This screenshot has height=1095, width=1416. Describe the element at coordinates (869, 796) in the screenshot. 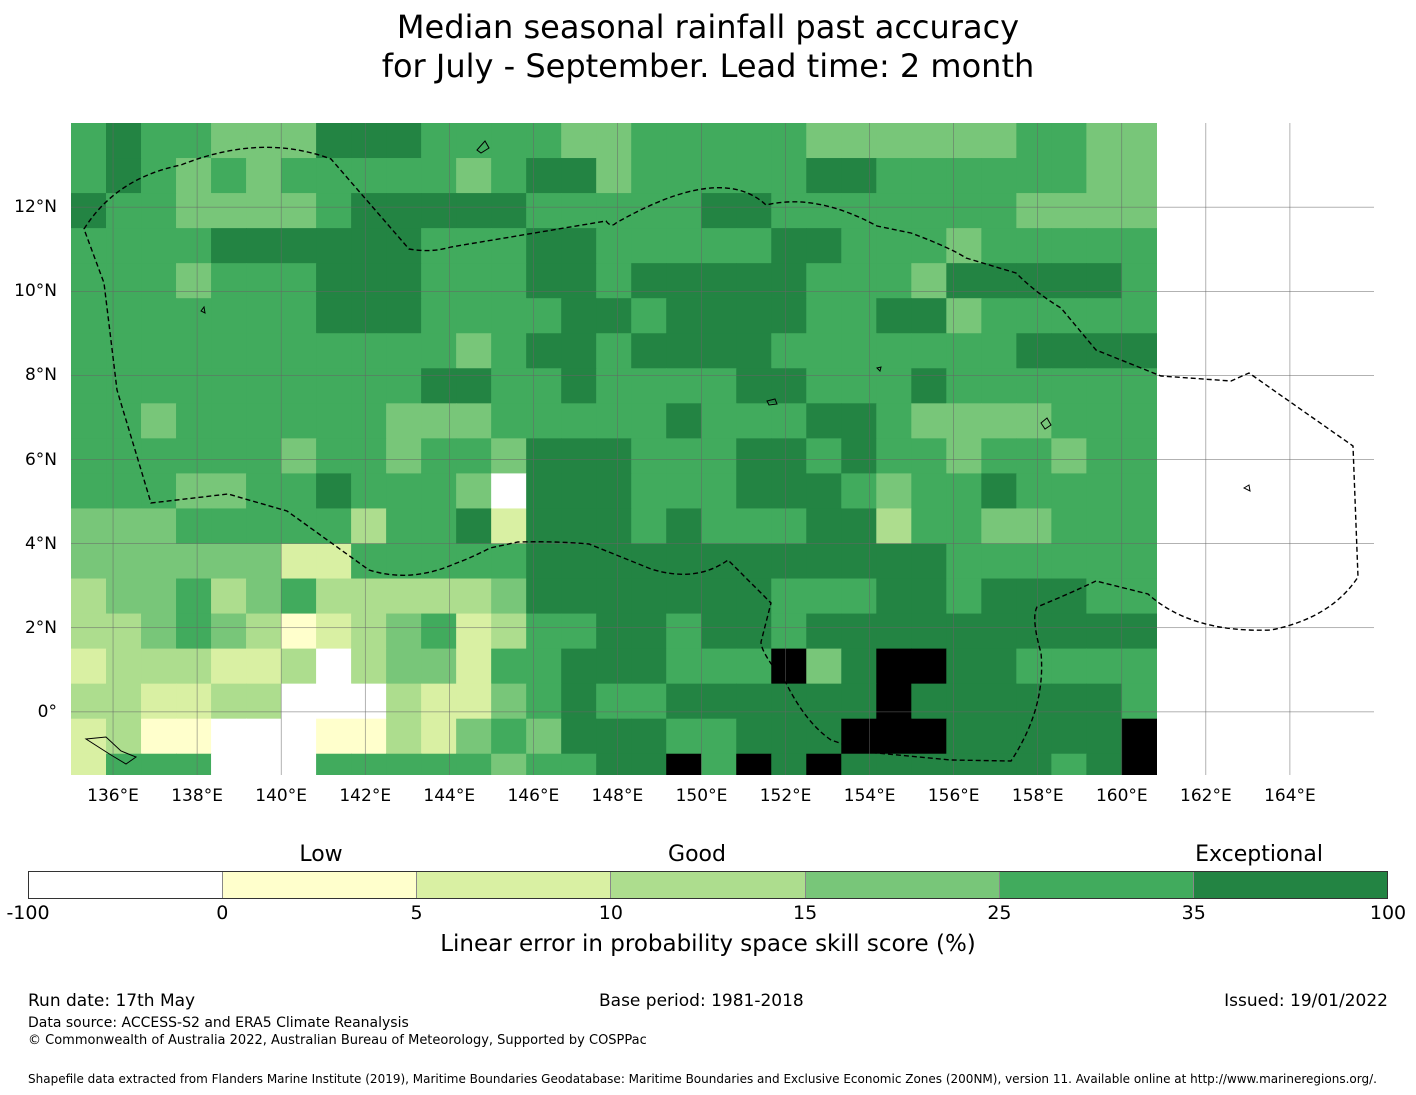

I see `lon-tick-label: 154°E` at that location.